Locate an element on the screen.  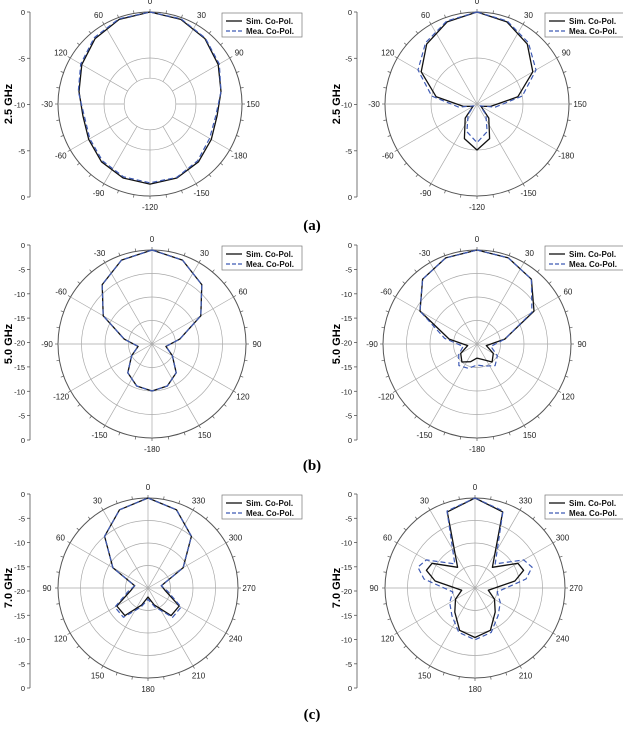
angle-label: -30 is located at coordinates (47, 104).